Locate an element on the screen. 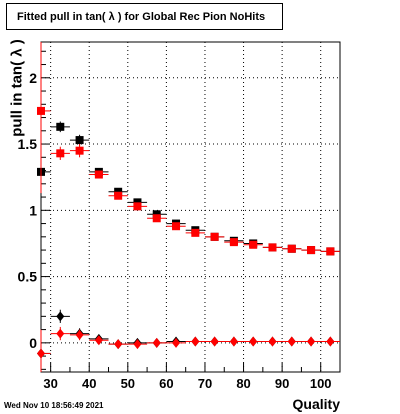 This screenshot has width=400, height=414. y-tick-label: 0.5 is located at coordinates (28, 277).